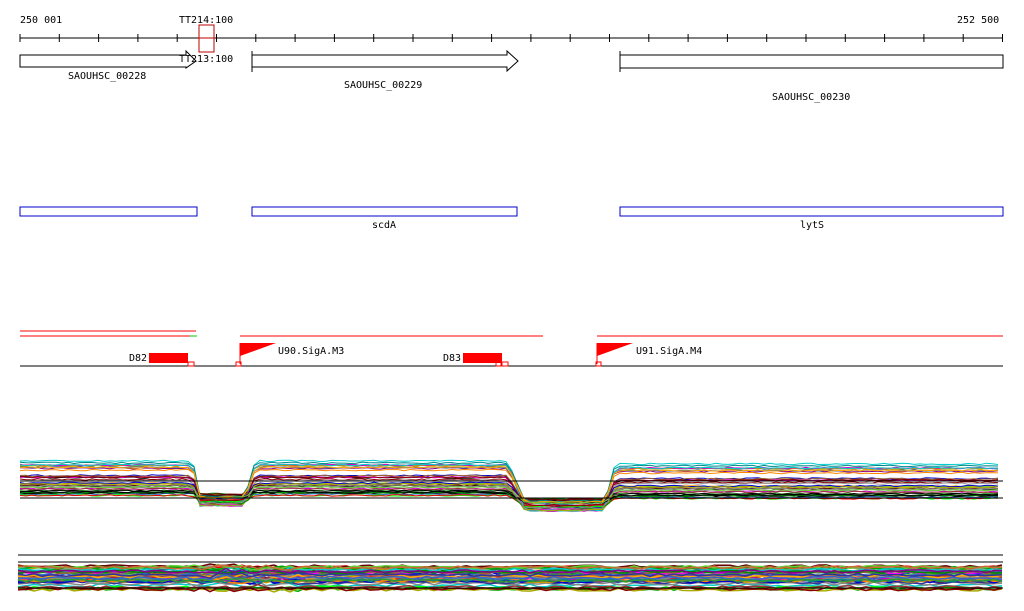 The width and height of the screenshot is (1024, 611). I want to click on promoter-flag-u90, so click(258, 349).